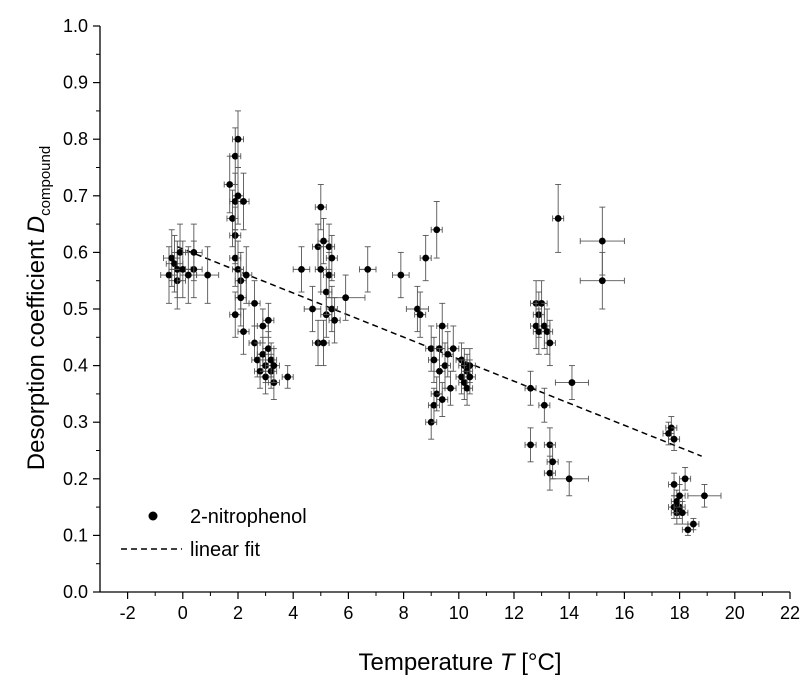 Image resolution: width=806 pixels, height=676 pixels. Describe the element at coordinates (75, 139) in the screenshot. I see `y-tick-label: 0.8` at that location.